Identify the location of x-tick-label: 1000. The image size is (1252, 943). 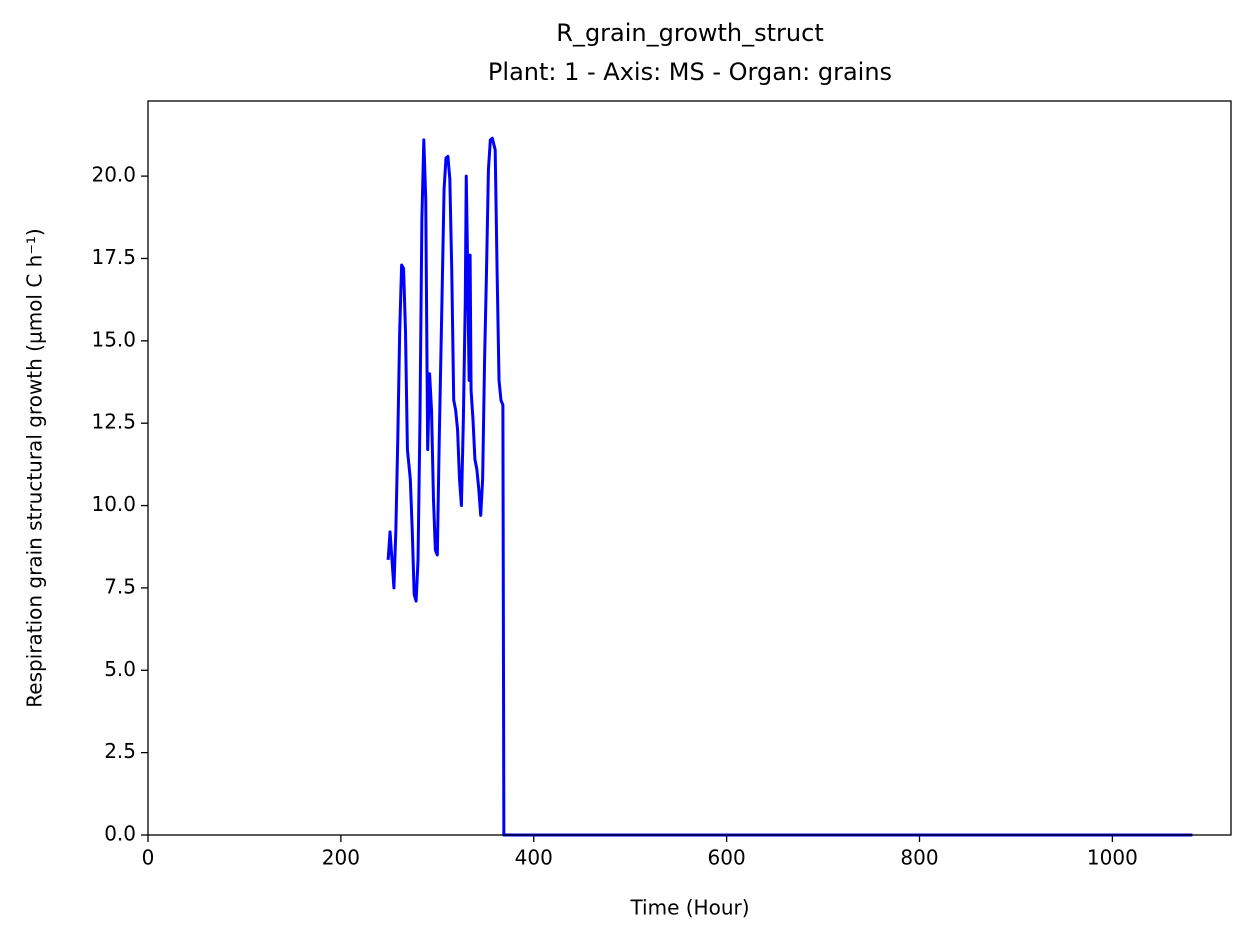
(1112, 858).